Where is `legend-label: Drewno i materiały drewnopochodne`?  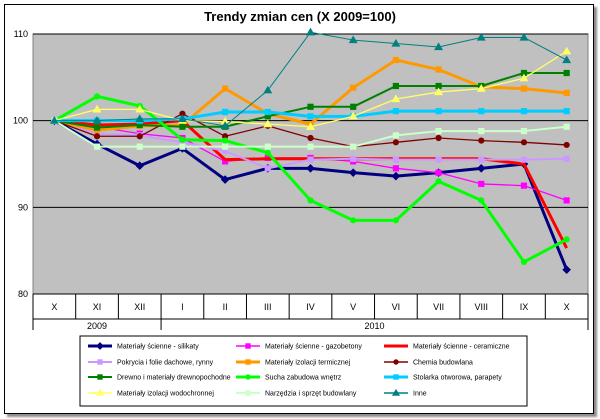
legend-label: Drewno i materiały drewnopochodne is located at coordinates (174, 378).